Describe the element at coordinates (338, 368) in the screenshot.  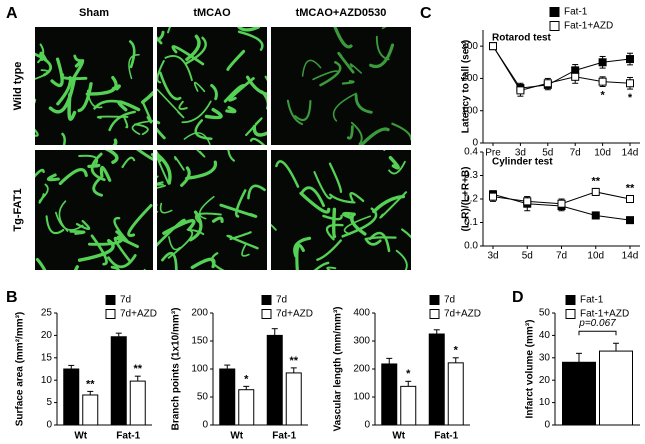
I see `y-axis-label: Vascular length (mm/mm³)` at that location.